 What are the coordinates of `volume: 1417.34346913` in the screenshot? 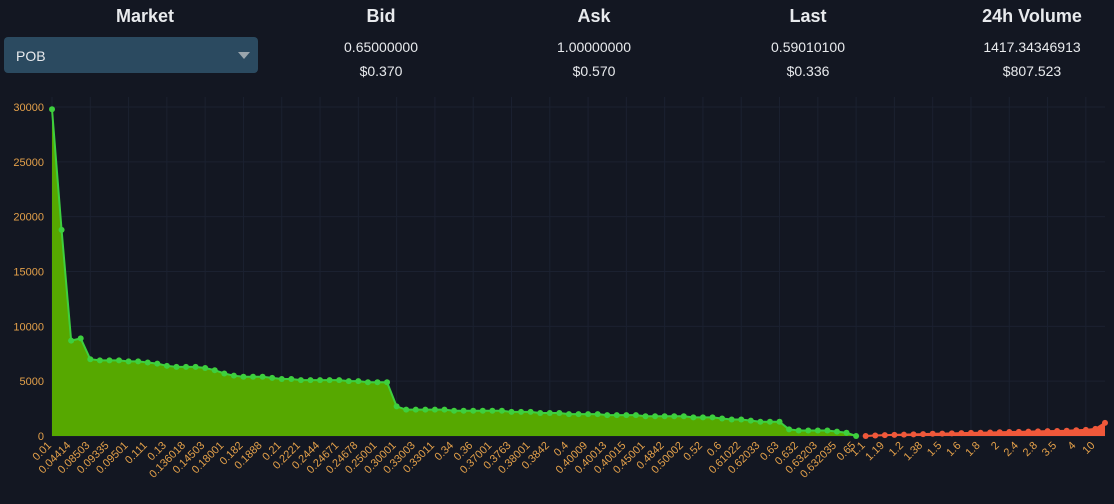 It's located at (1032, 47).